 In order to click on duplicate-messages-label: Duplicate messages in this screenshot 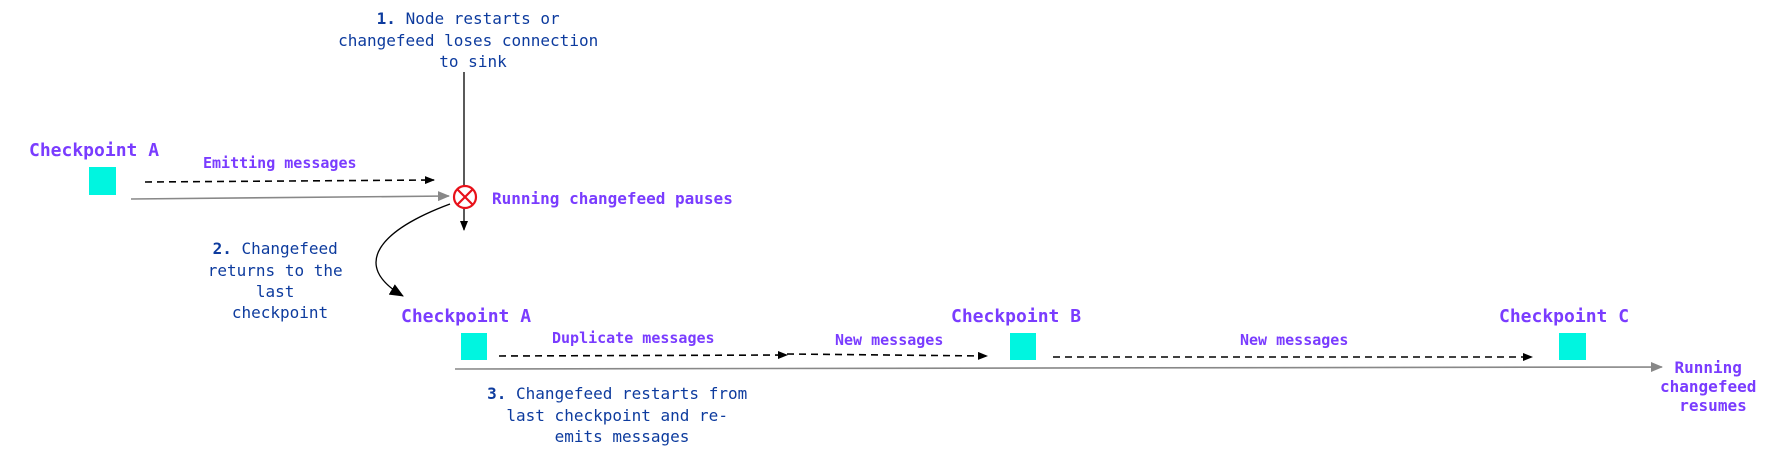, I will do `click(633, 338)`.